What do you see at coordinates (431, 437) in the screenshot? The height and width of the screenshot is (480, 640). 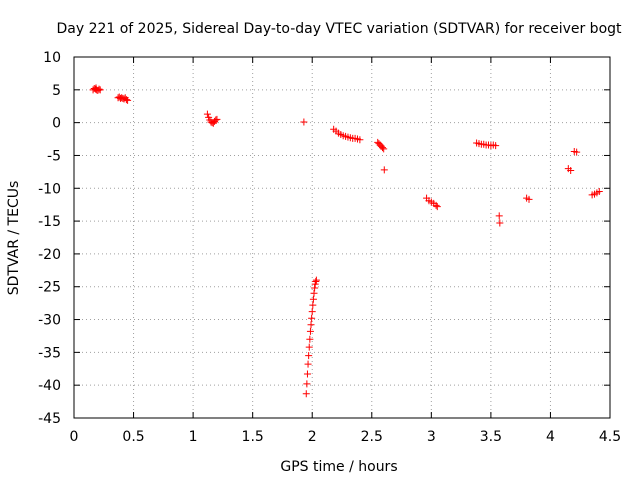 I see `x-tick-label: 3` at bounding box center [431, 437].